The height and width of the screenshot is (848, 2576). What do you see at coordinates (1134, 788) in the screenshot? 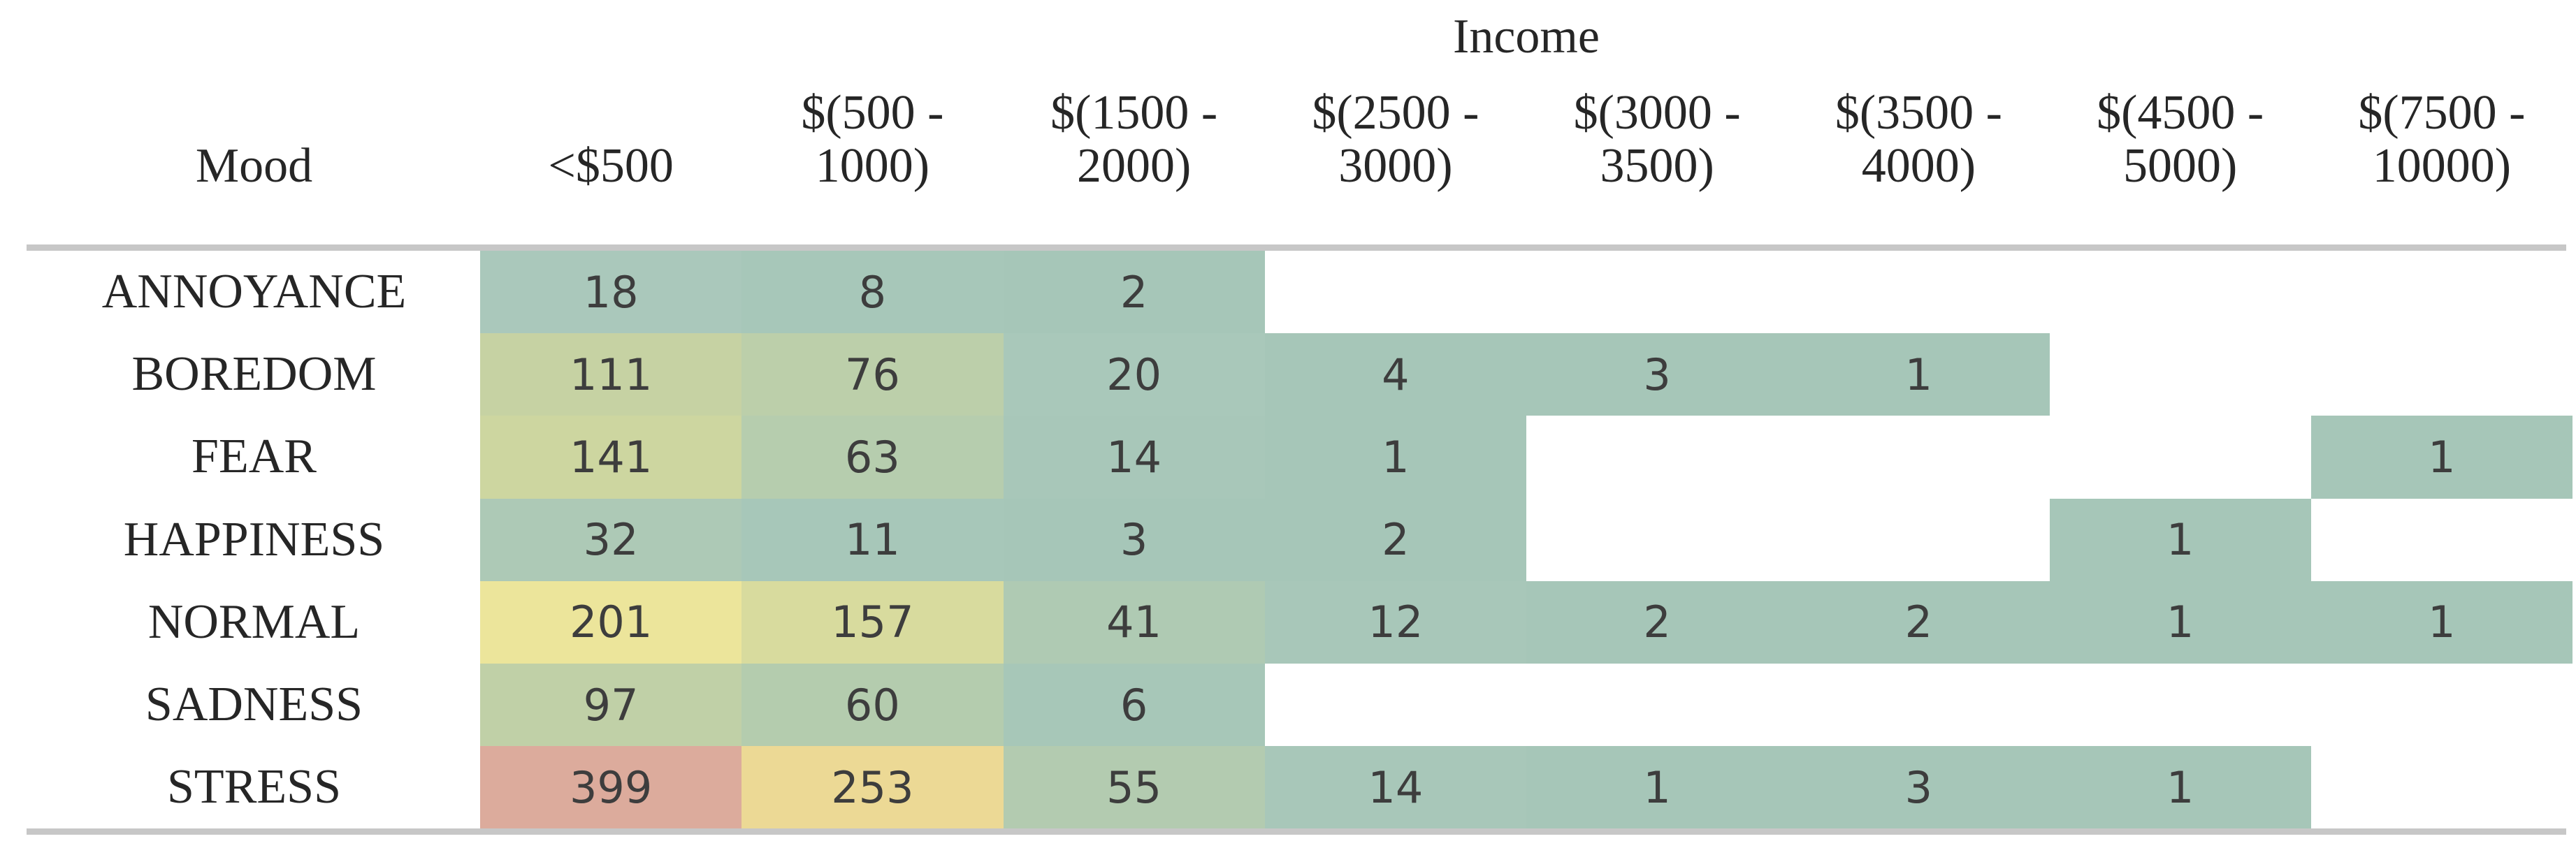
I see `heatmap-cell: 55` at bounding box center [1134, 788].